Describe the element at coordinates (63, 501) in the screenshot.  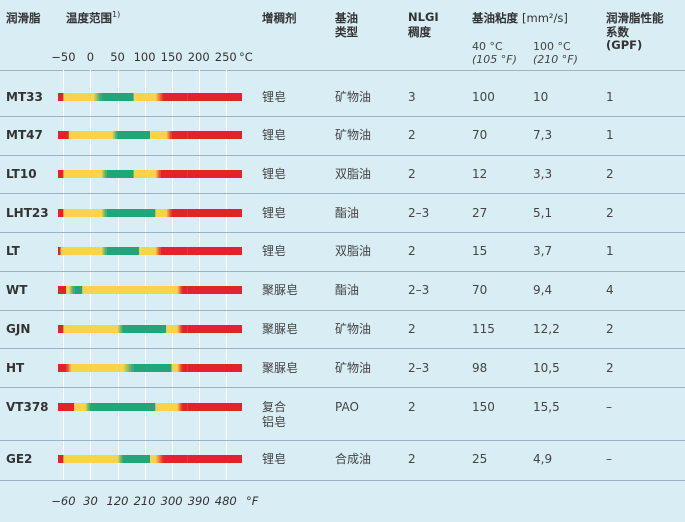
I see `fahrenheit-tick-label: −60` at that location.